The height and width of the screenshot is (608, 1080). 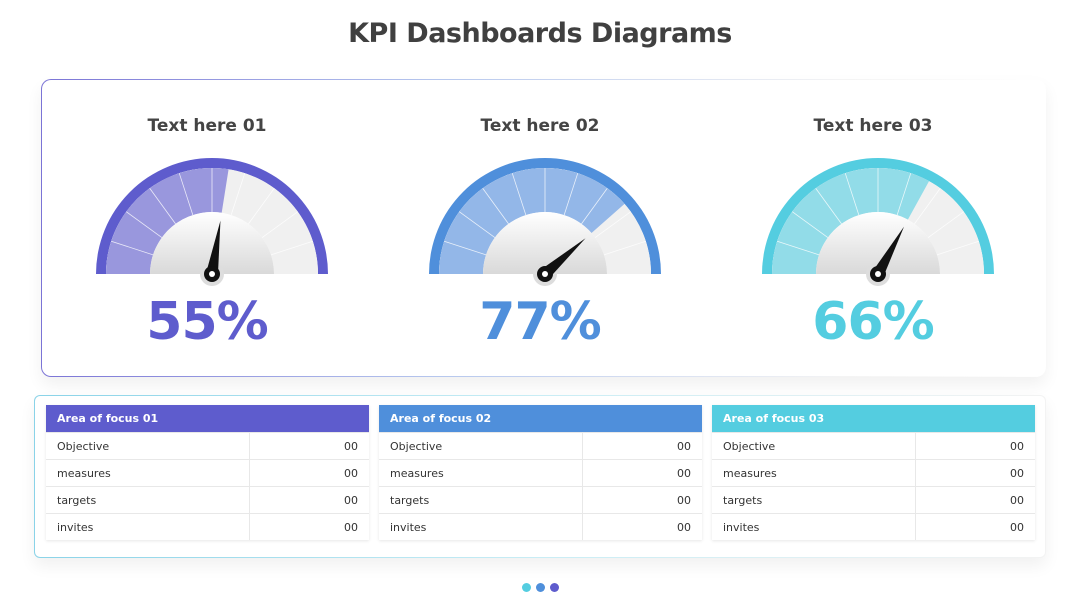 I want to click on gauge-value: 55%, so click(x=207, y=322).